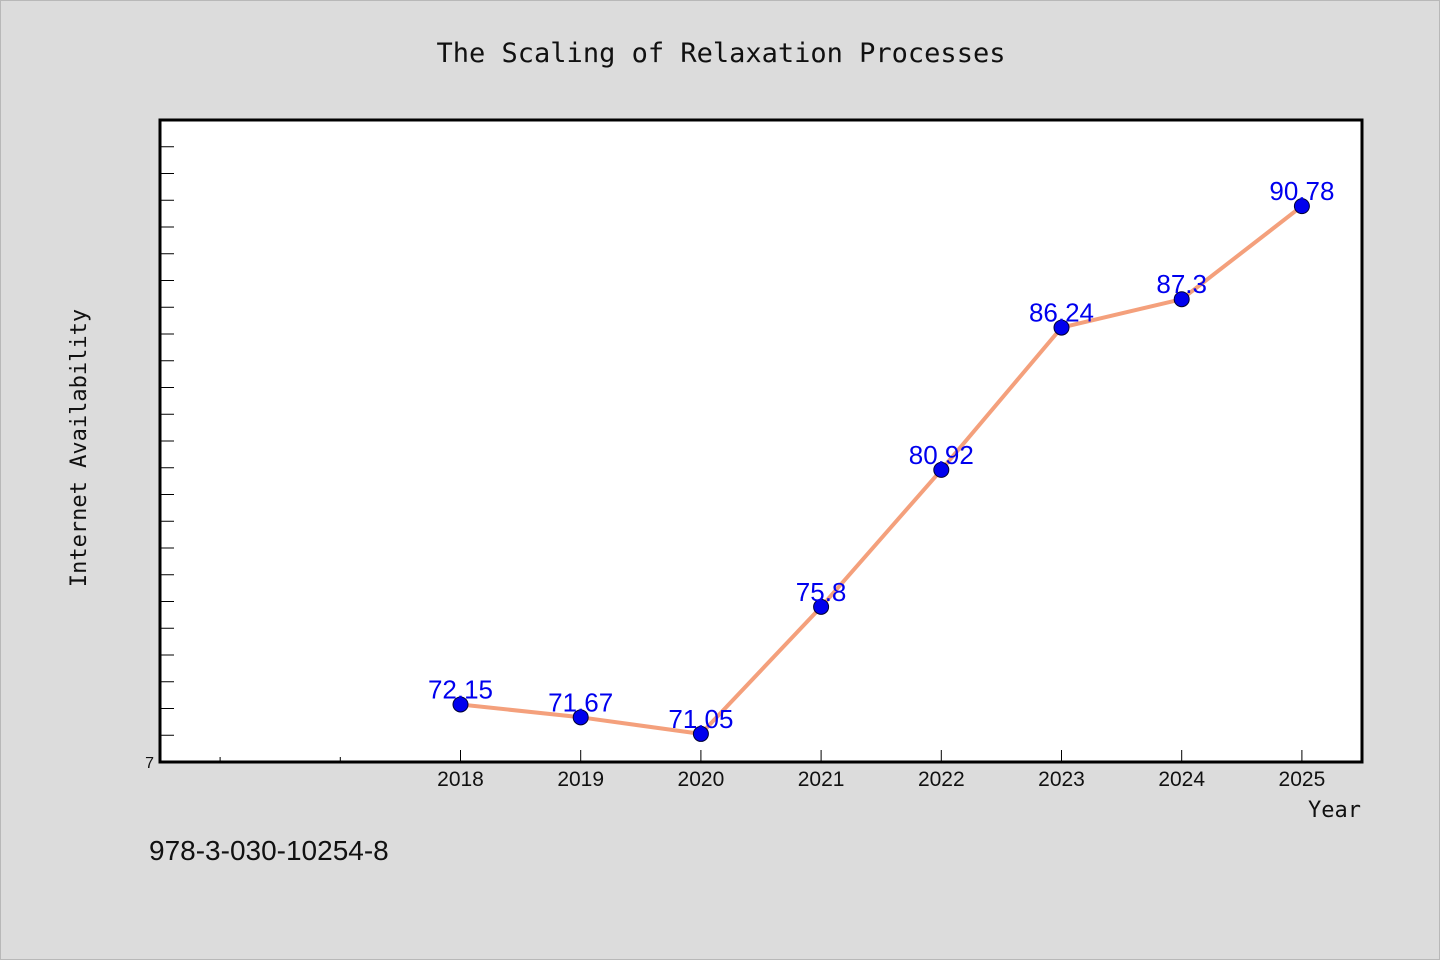 The width and height of the screenshot is (1440, 960). Describe the element at coordinates (772, 770) in the screenshot. I see `x-axis-ticks: 2018 2019 2020 2021 2022 2023 2024 2025` at that location.